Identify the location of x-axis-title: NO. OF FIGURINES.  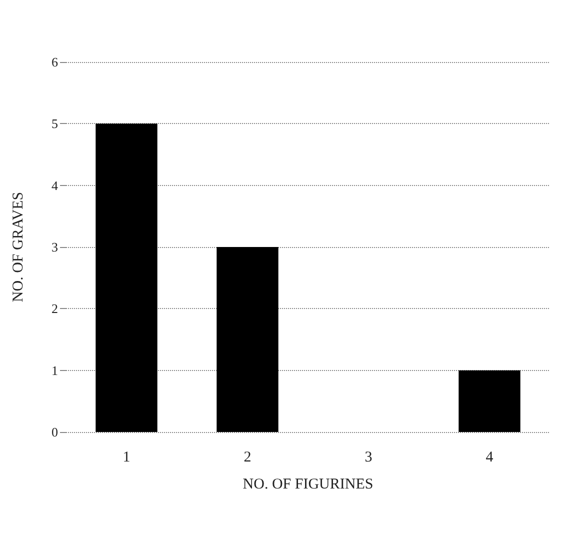
(308, 484).